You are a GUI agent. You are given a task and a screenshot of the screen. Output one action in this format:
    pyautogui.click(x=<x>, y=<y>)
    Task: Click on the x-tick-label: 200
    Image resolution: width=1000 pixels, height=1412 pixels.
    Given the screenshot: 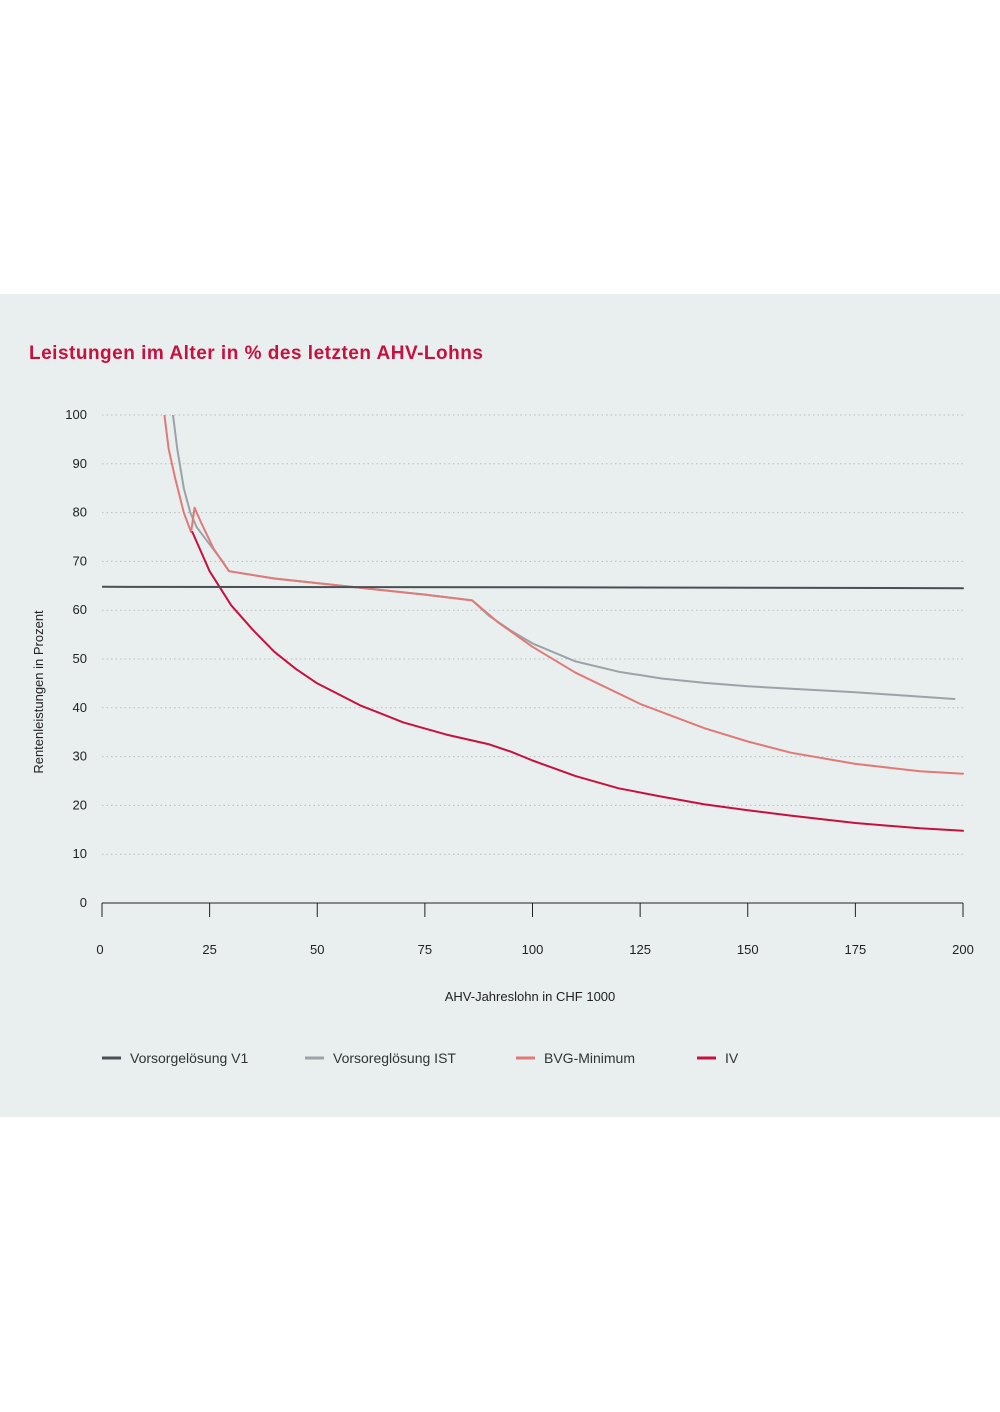 What is the action you would take?
    pyautogui.click(x=963, y=949)
    